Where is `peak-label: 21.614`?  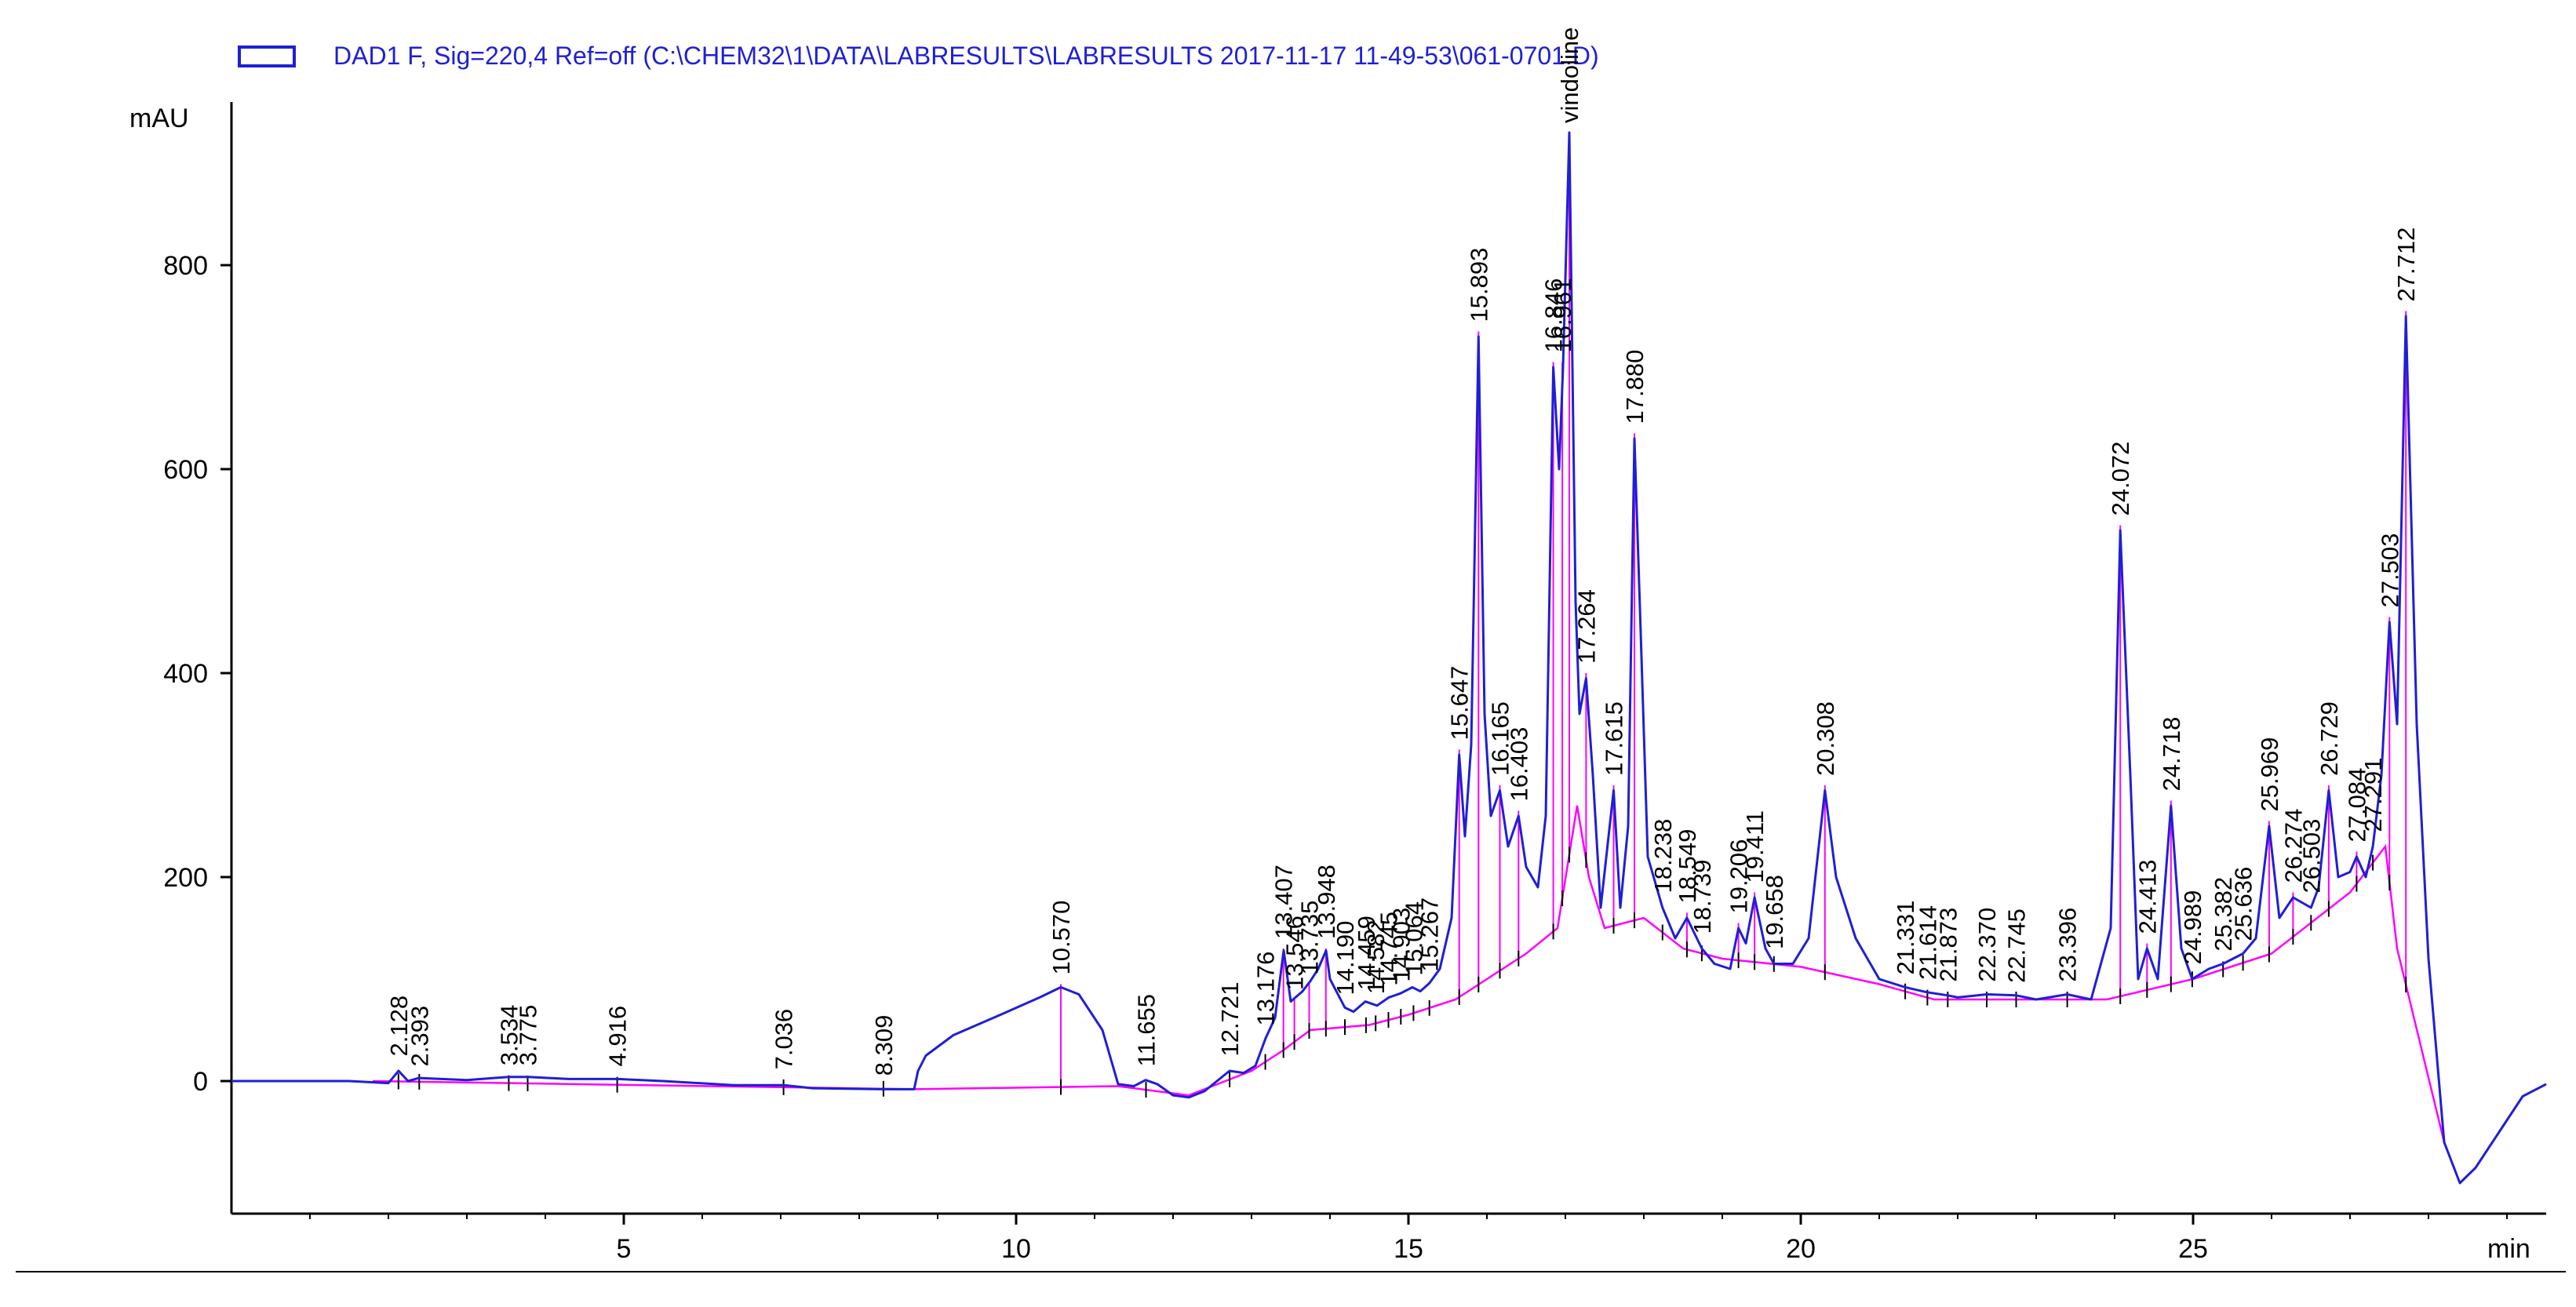
peak-label: 21.614 is located at coordinates (1927, 942).